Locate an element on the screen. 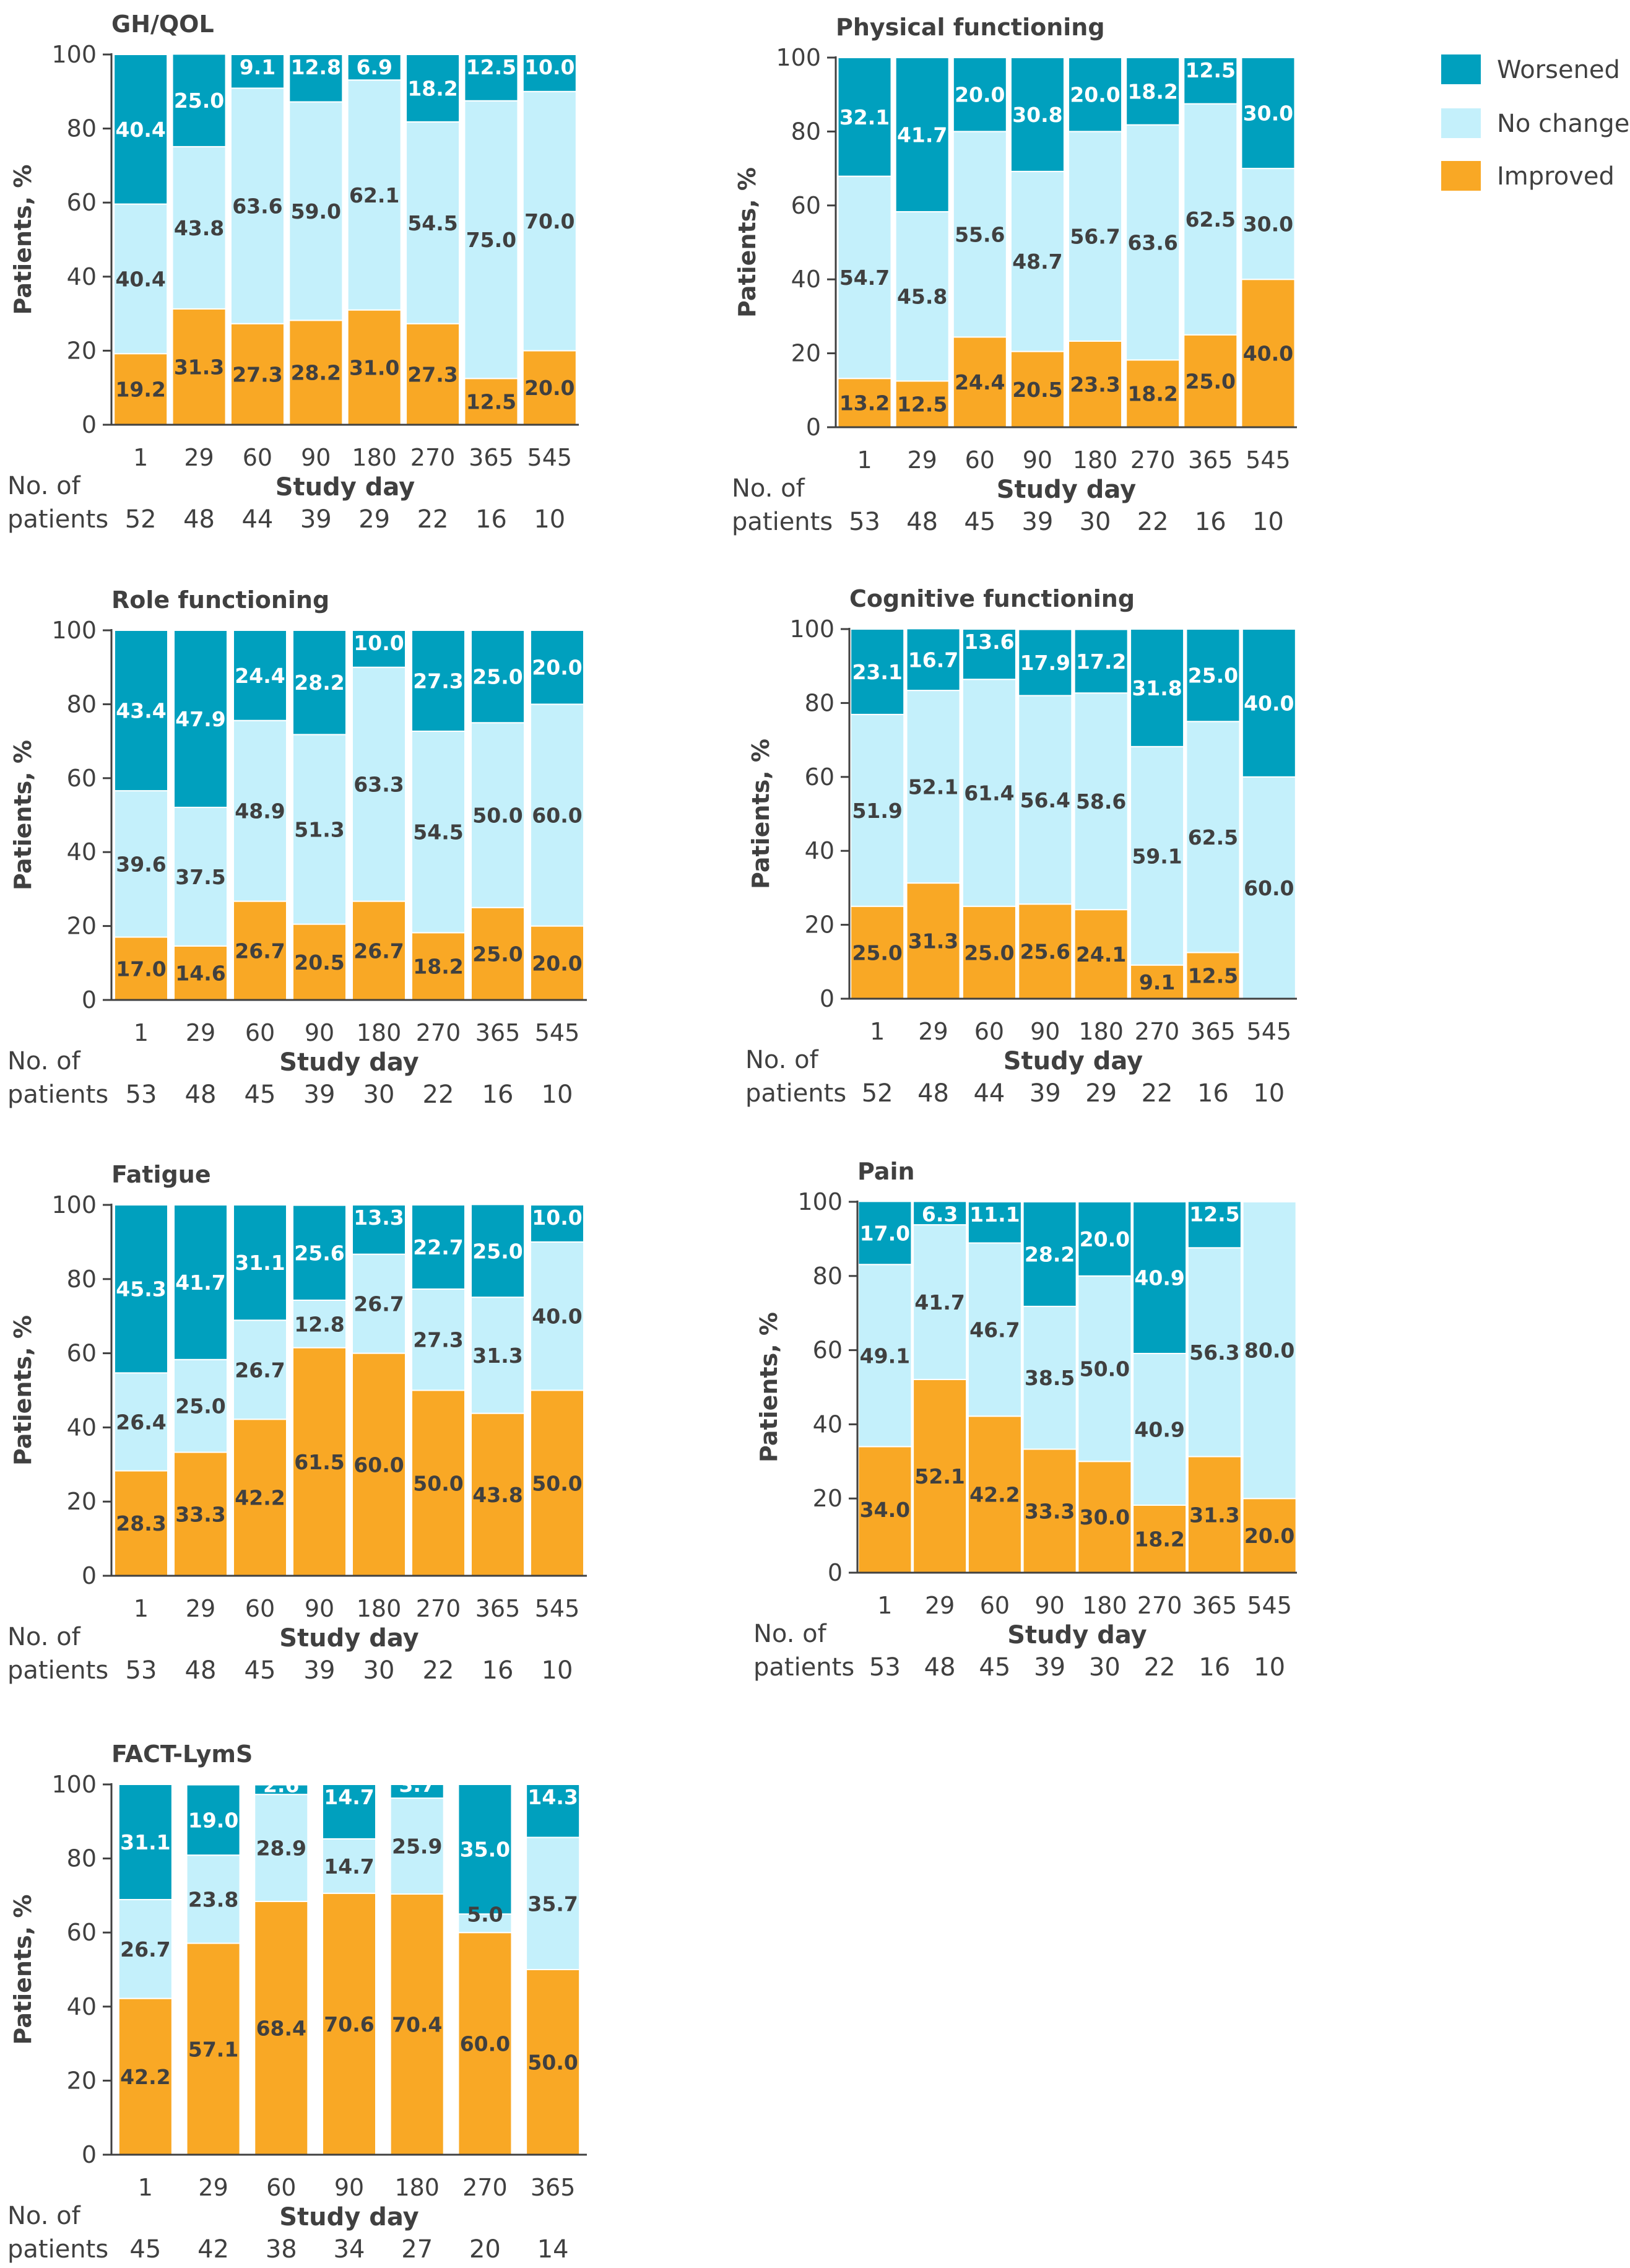  data-label-no-change: 40.4 is located at coordinates (140, 279).